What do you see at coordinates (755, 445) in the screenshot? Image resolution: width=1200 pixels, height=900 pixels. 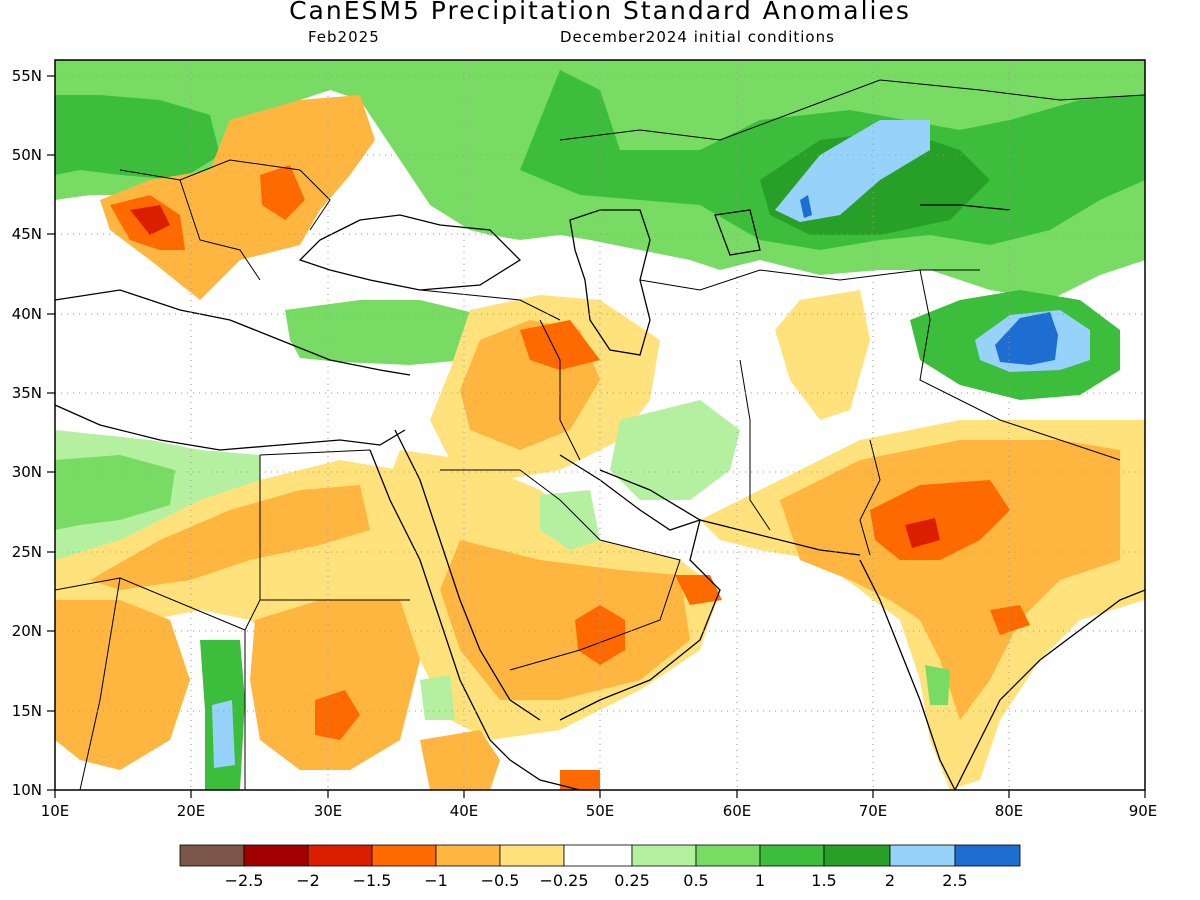 I see `border-iran-afg` at bounding box center [755, 445].